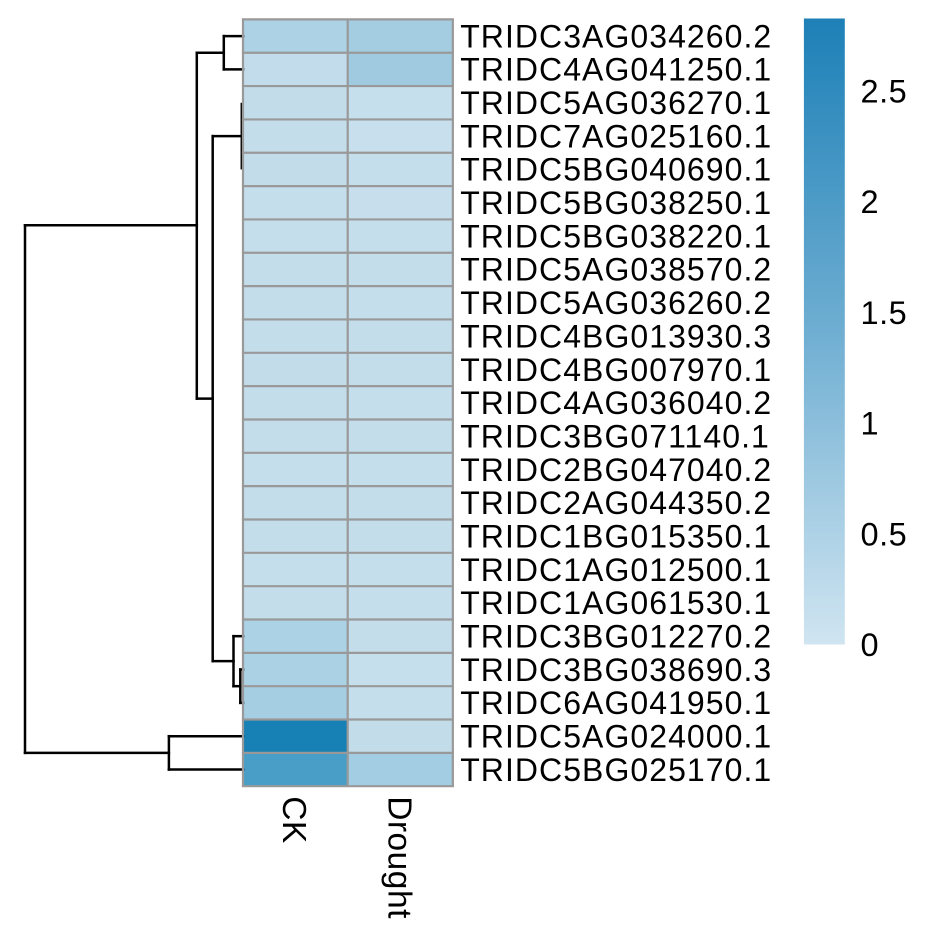 The image size is (930, 947). Describe the element at coordinates (616, 270) in the screenshot. I see `svg-text: TRIDC5AG038570.2` at that location.